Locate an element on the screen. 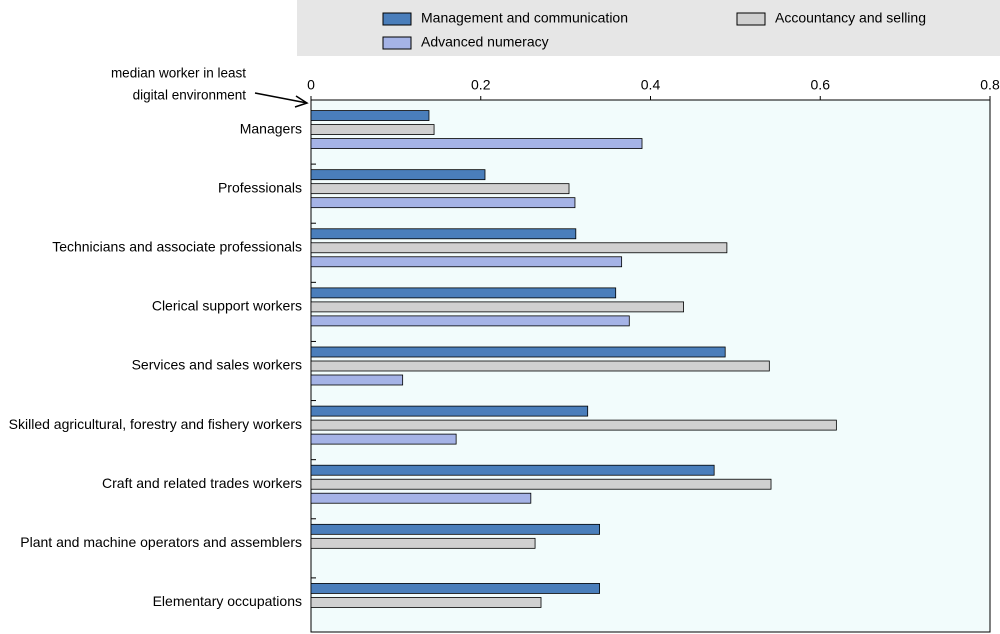 Image resolution: width=1000 pixels, height=634 pixels. y-tick-label: Elementary occupations is located at coordinates (227, 601).